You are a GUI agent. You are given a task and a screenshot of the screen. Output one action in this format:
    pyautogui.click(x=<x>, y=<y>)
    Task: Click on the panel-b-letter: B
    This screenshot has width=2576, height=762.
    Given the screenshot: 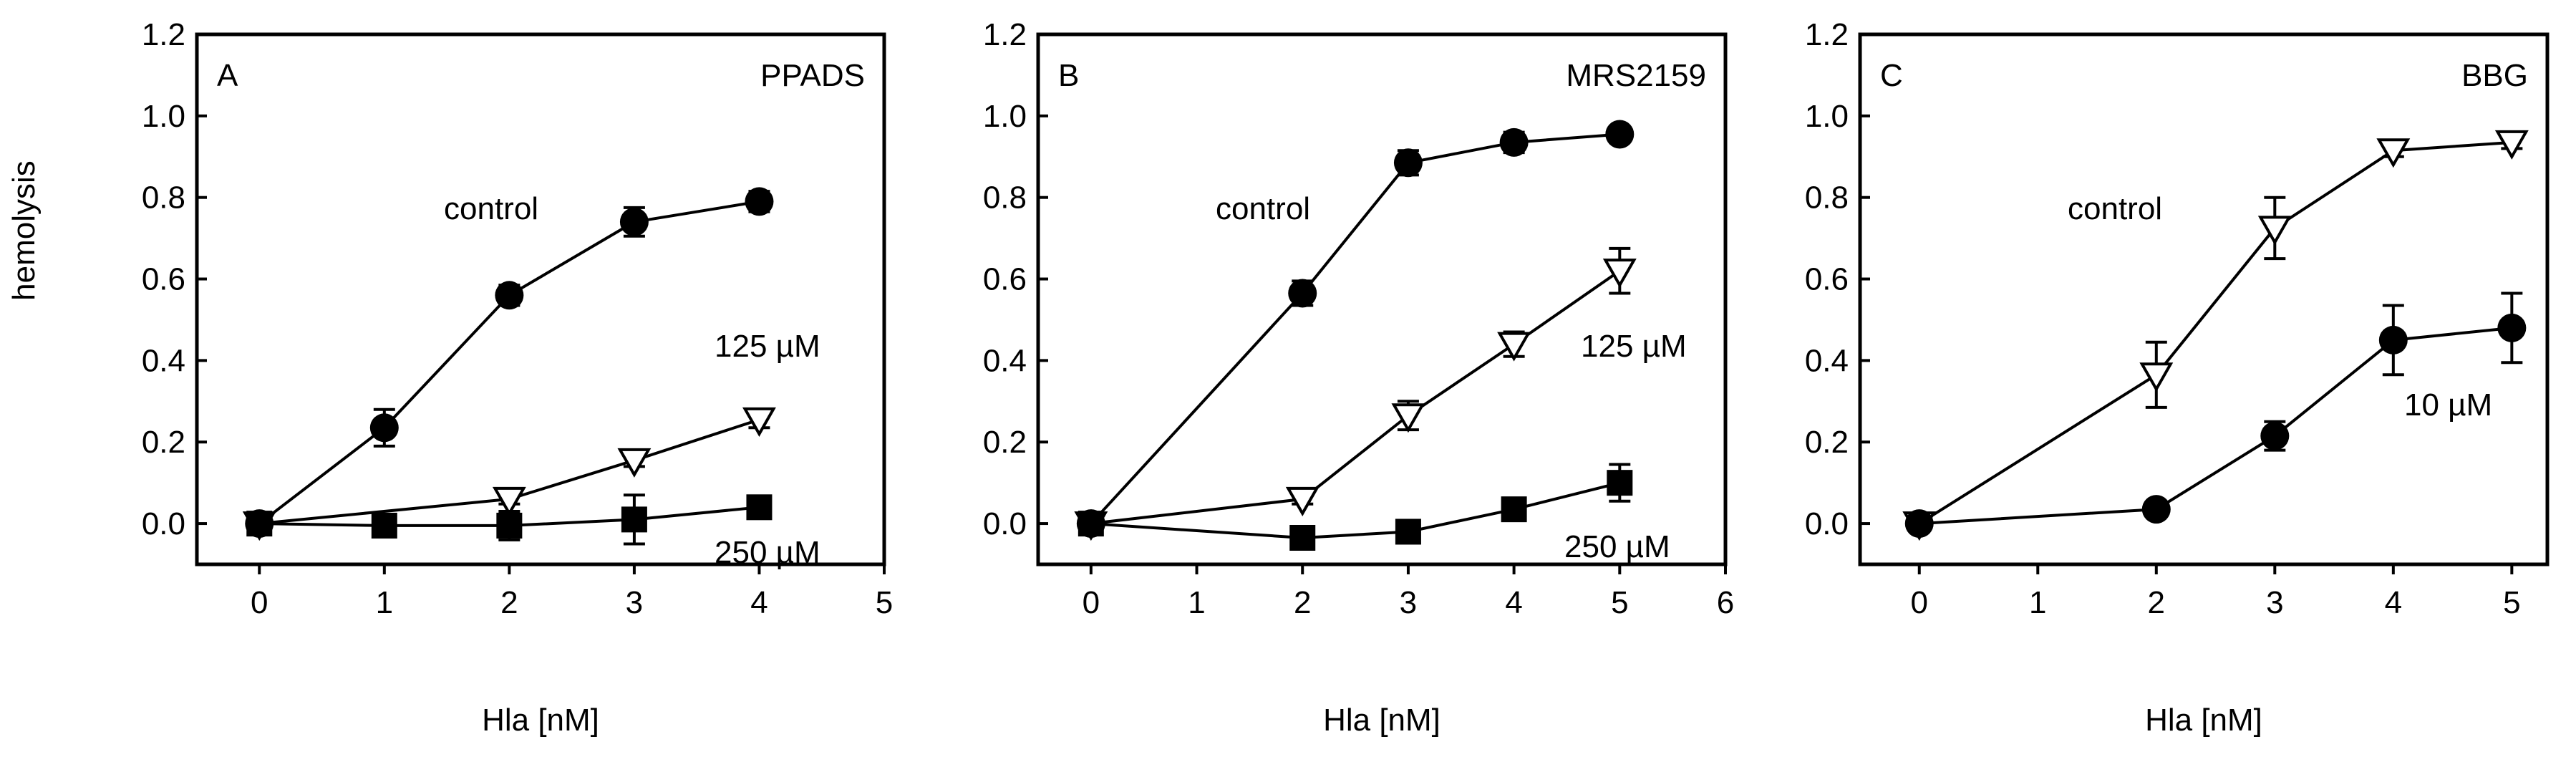 What is the action you would take?
    pyautogui.click(x=1068, y=75)
    